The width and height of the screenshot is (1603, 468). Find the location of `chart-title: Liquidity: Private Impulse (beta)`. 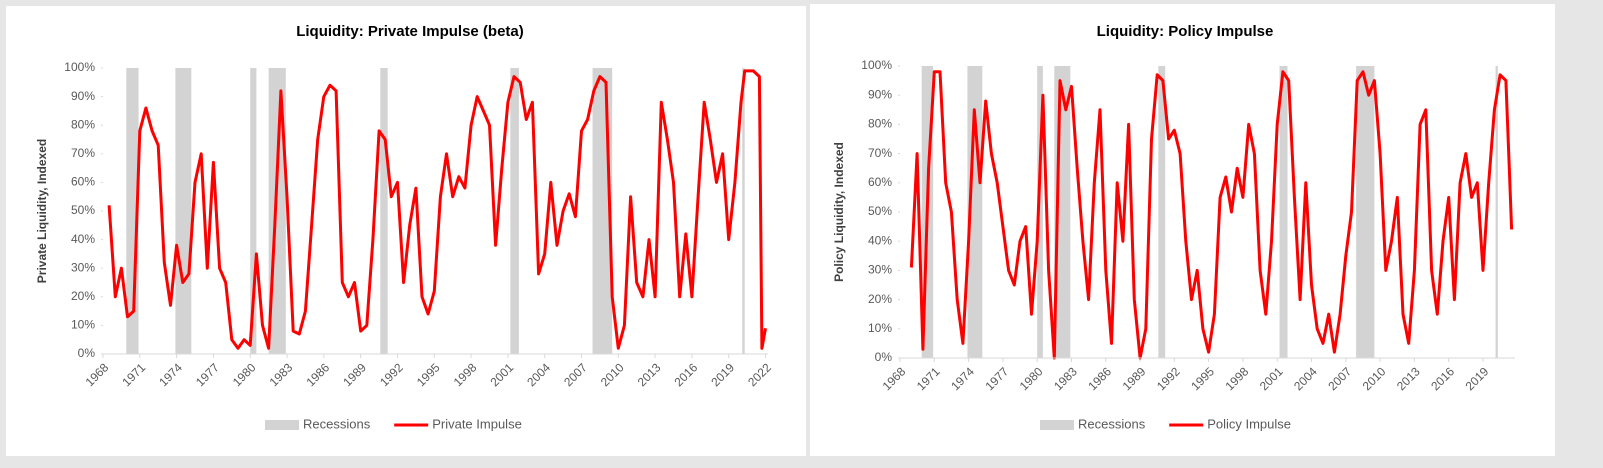

chart-title: Liquidity: Private Impulse (beta) is located at coordinates (410, 31).